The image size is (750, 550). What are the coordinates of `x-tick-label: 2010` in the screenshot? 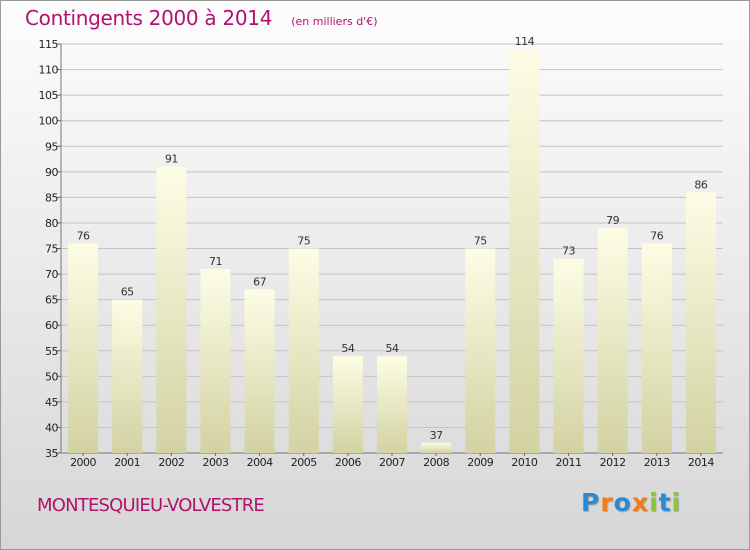 It's located at (524, 462).